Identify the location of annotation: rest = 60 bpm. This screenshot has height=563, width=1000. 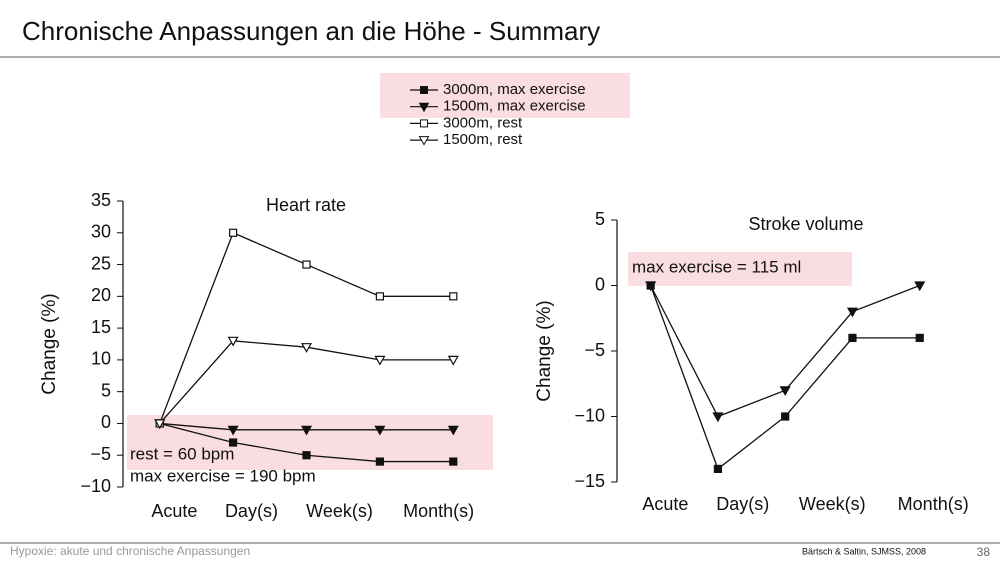
(182, 453).